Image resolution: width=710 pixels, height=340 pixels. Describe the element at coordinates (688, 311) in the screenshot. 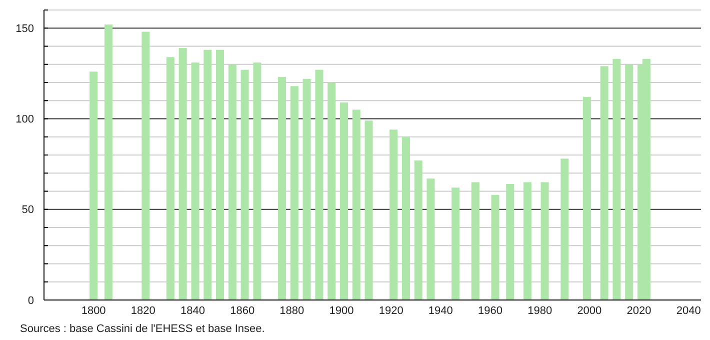

I see `x-tick-label: 2040` at that location.